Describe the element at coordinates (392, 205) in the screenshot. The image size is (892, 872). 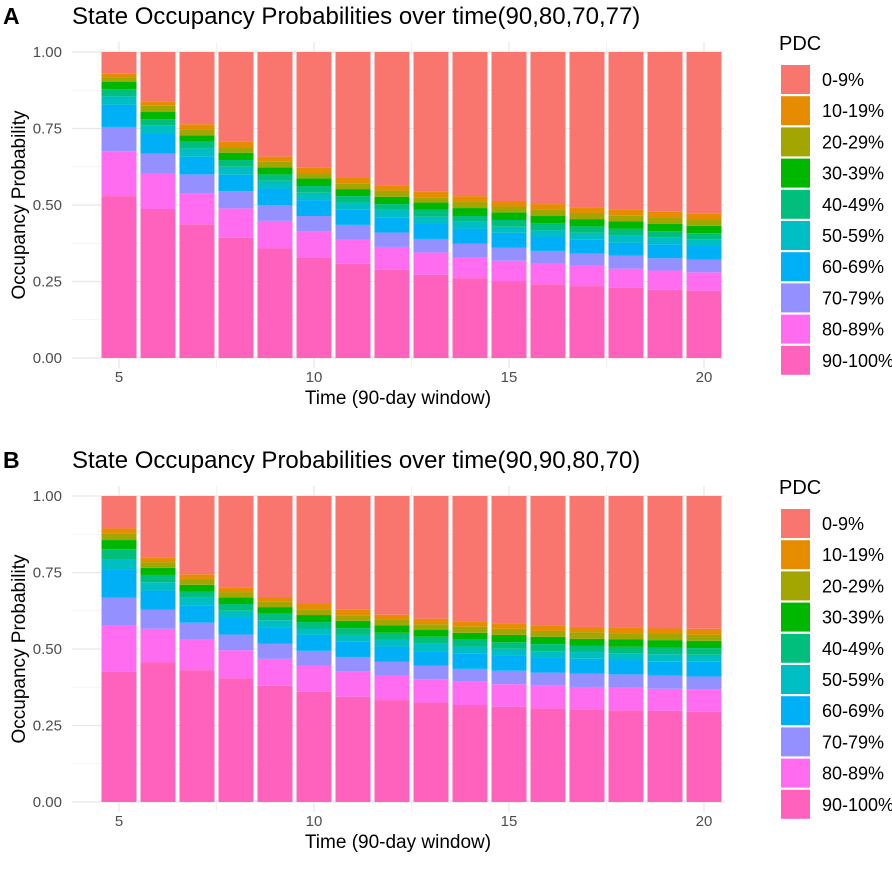
I see `bar-t12` at that location.